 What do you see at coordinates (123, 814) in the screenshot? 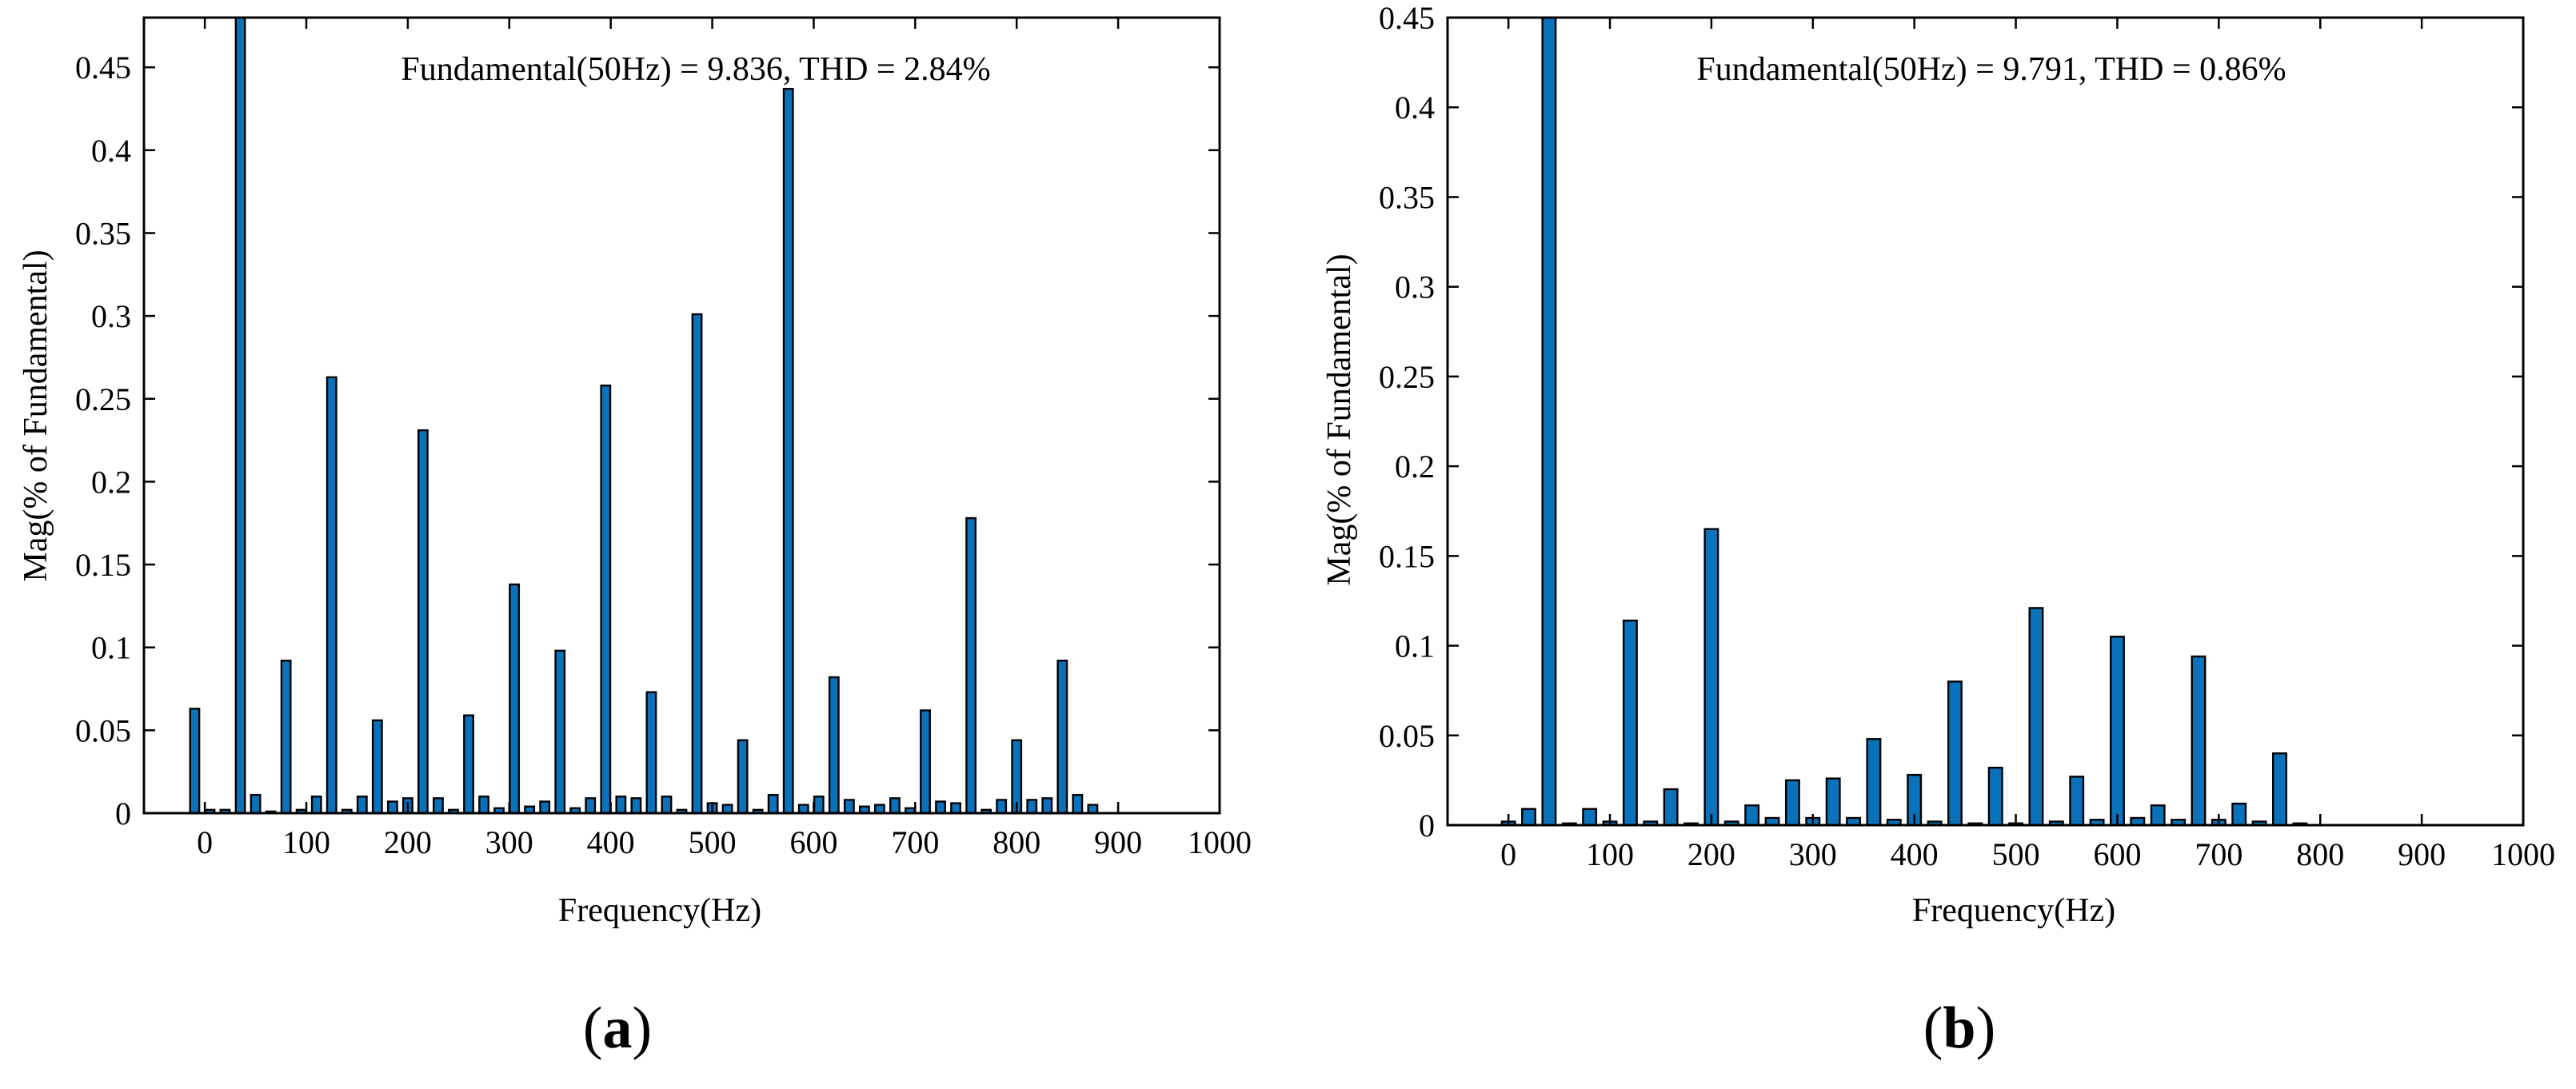
I see `y-tick-label-a-0: 0` at bounding box center [123, 814].